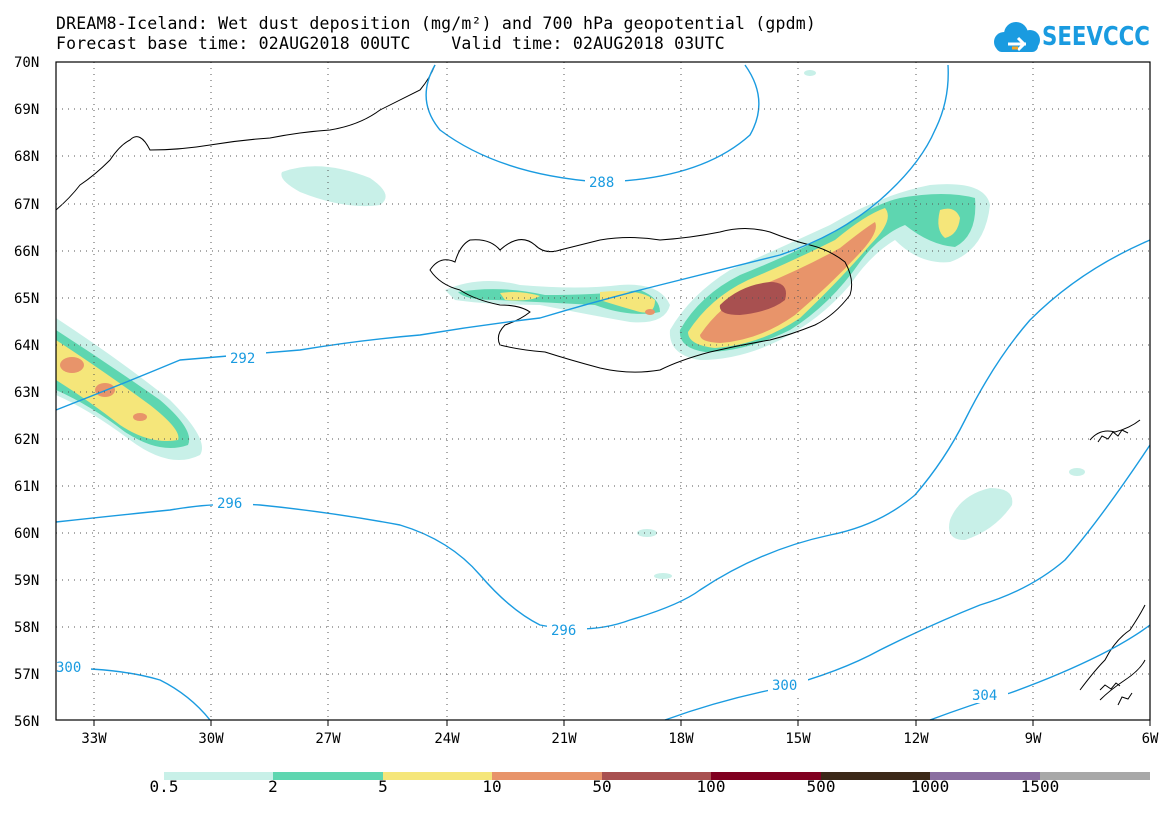  Describe the element at coordinates (681, 739) in the screenshot. I see `lon-label: 18W` at that location.